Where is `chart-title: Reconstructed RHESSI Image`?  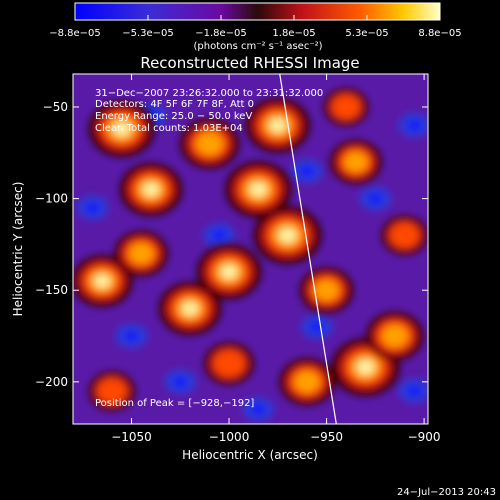 chart-title: Reconstructed RHESSI Image is located at coordinates (249, 63).